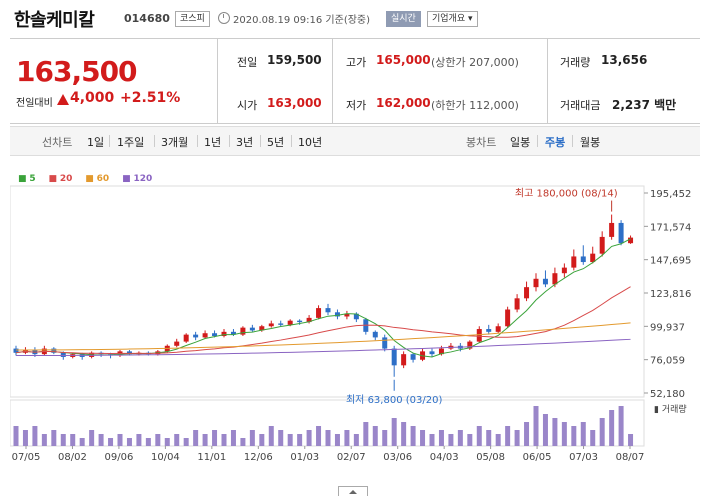 The width and height of the screenshot is (710, 499). Describe the element at coordinates (211, 457) in the screenshot. I see `x-tick-label: 11/01` at that location.